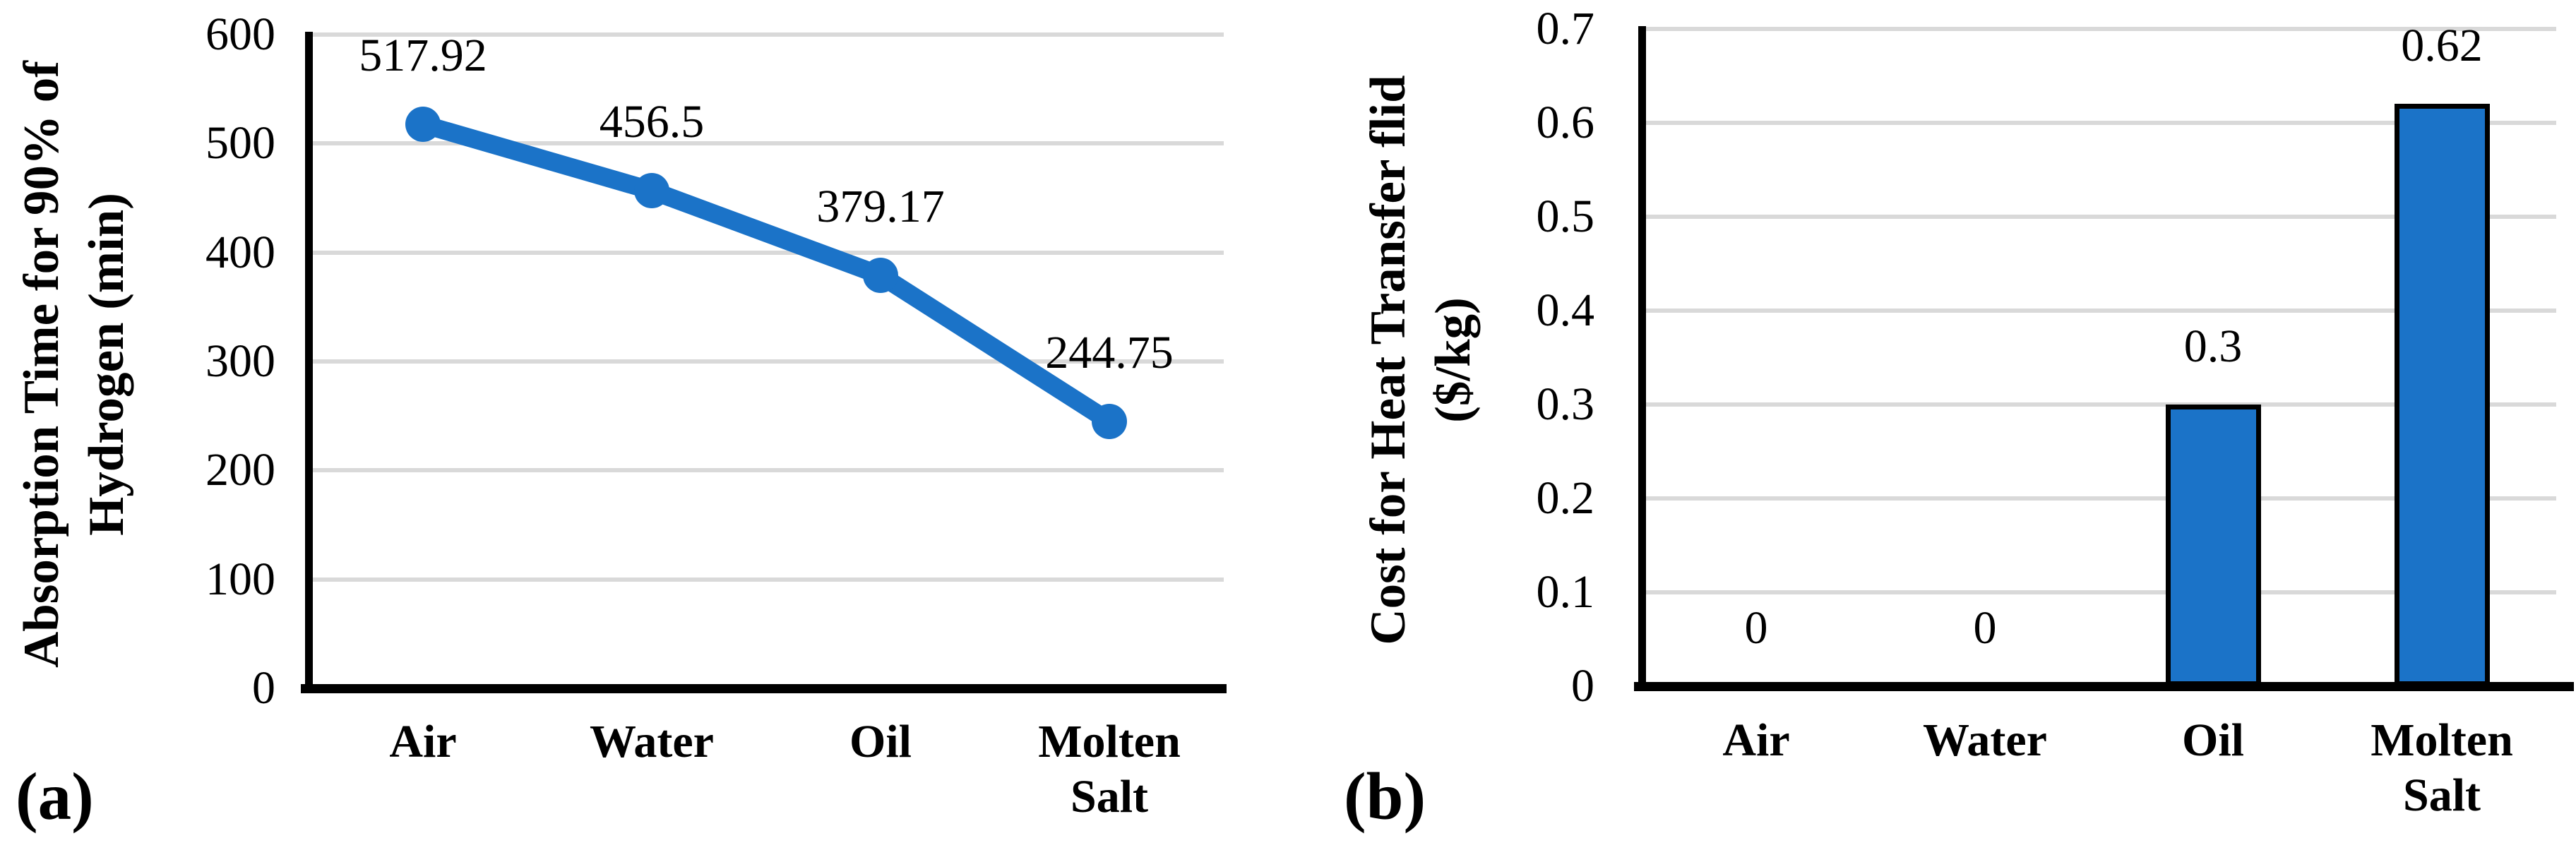 The width and height of the screenshot is (2576, 850). What do you see at coordinates (240, 34) in the screenshot?
I see `y-tick-label: 600` at bounding box center [240, 34].